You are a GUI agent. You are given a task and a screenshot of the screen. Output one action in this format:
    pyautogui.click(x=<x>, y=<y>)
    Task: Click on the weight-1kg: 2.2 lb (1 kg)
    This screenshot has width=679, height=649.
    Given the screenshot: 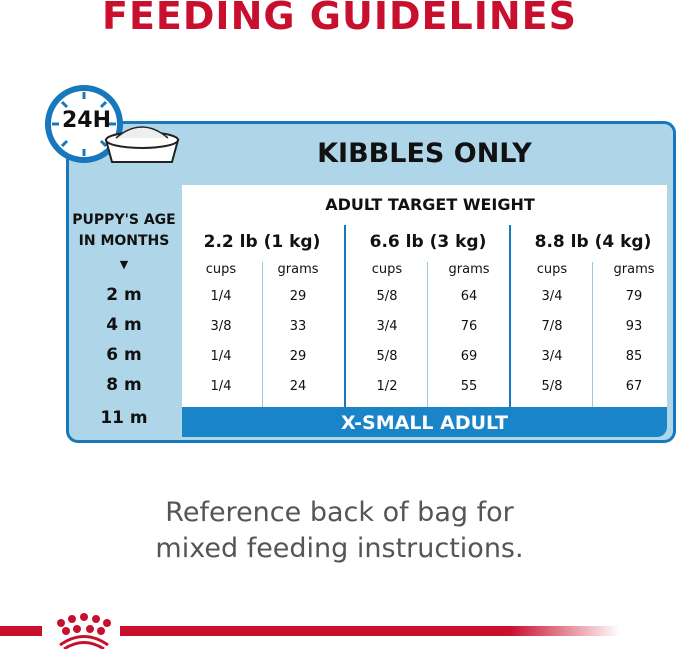 What is the action you would take?
    pyautogui.click(x=262, y=242)
    